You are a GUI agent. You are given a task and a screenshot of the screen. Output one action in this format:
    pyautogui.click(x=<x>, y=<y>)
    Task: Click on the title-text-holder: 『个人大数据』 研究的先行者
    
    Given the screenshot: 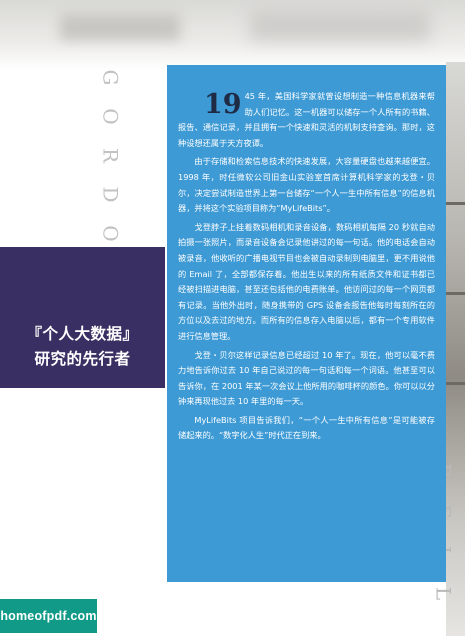 What is the action you would take?
    pyautogui.click(x=82, y=317)
    